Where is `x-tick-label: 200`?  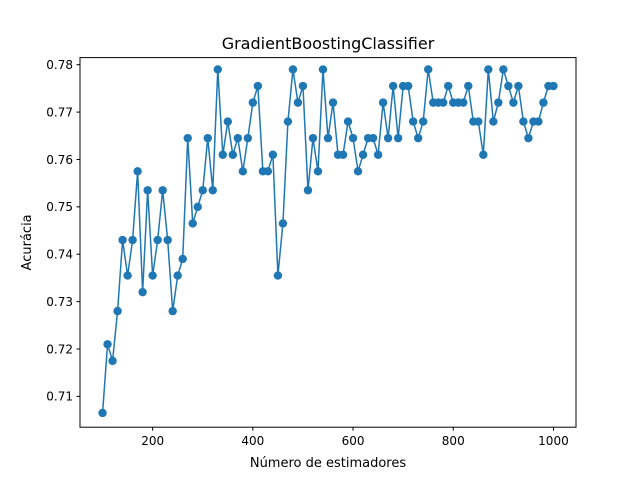
x-tick-label: 200 is located at coordinates (152, 441).